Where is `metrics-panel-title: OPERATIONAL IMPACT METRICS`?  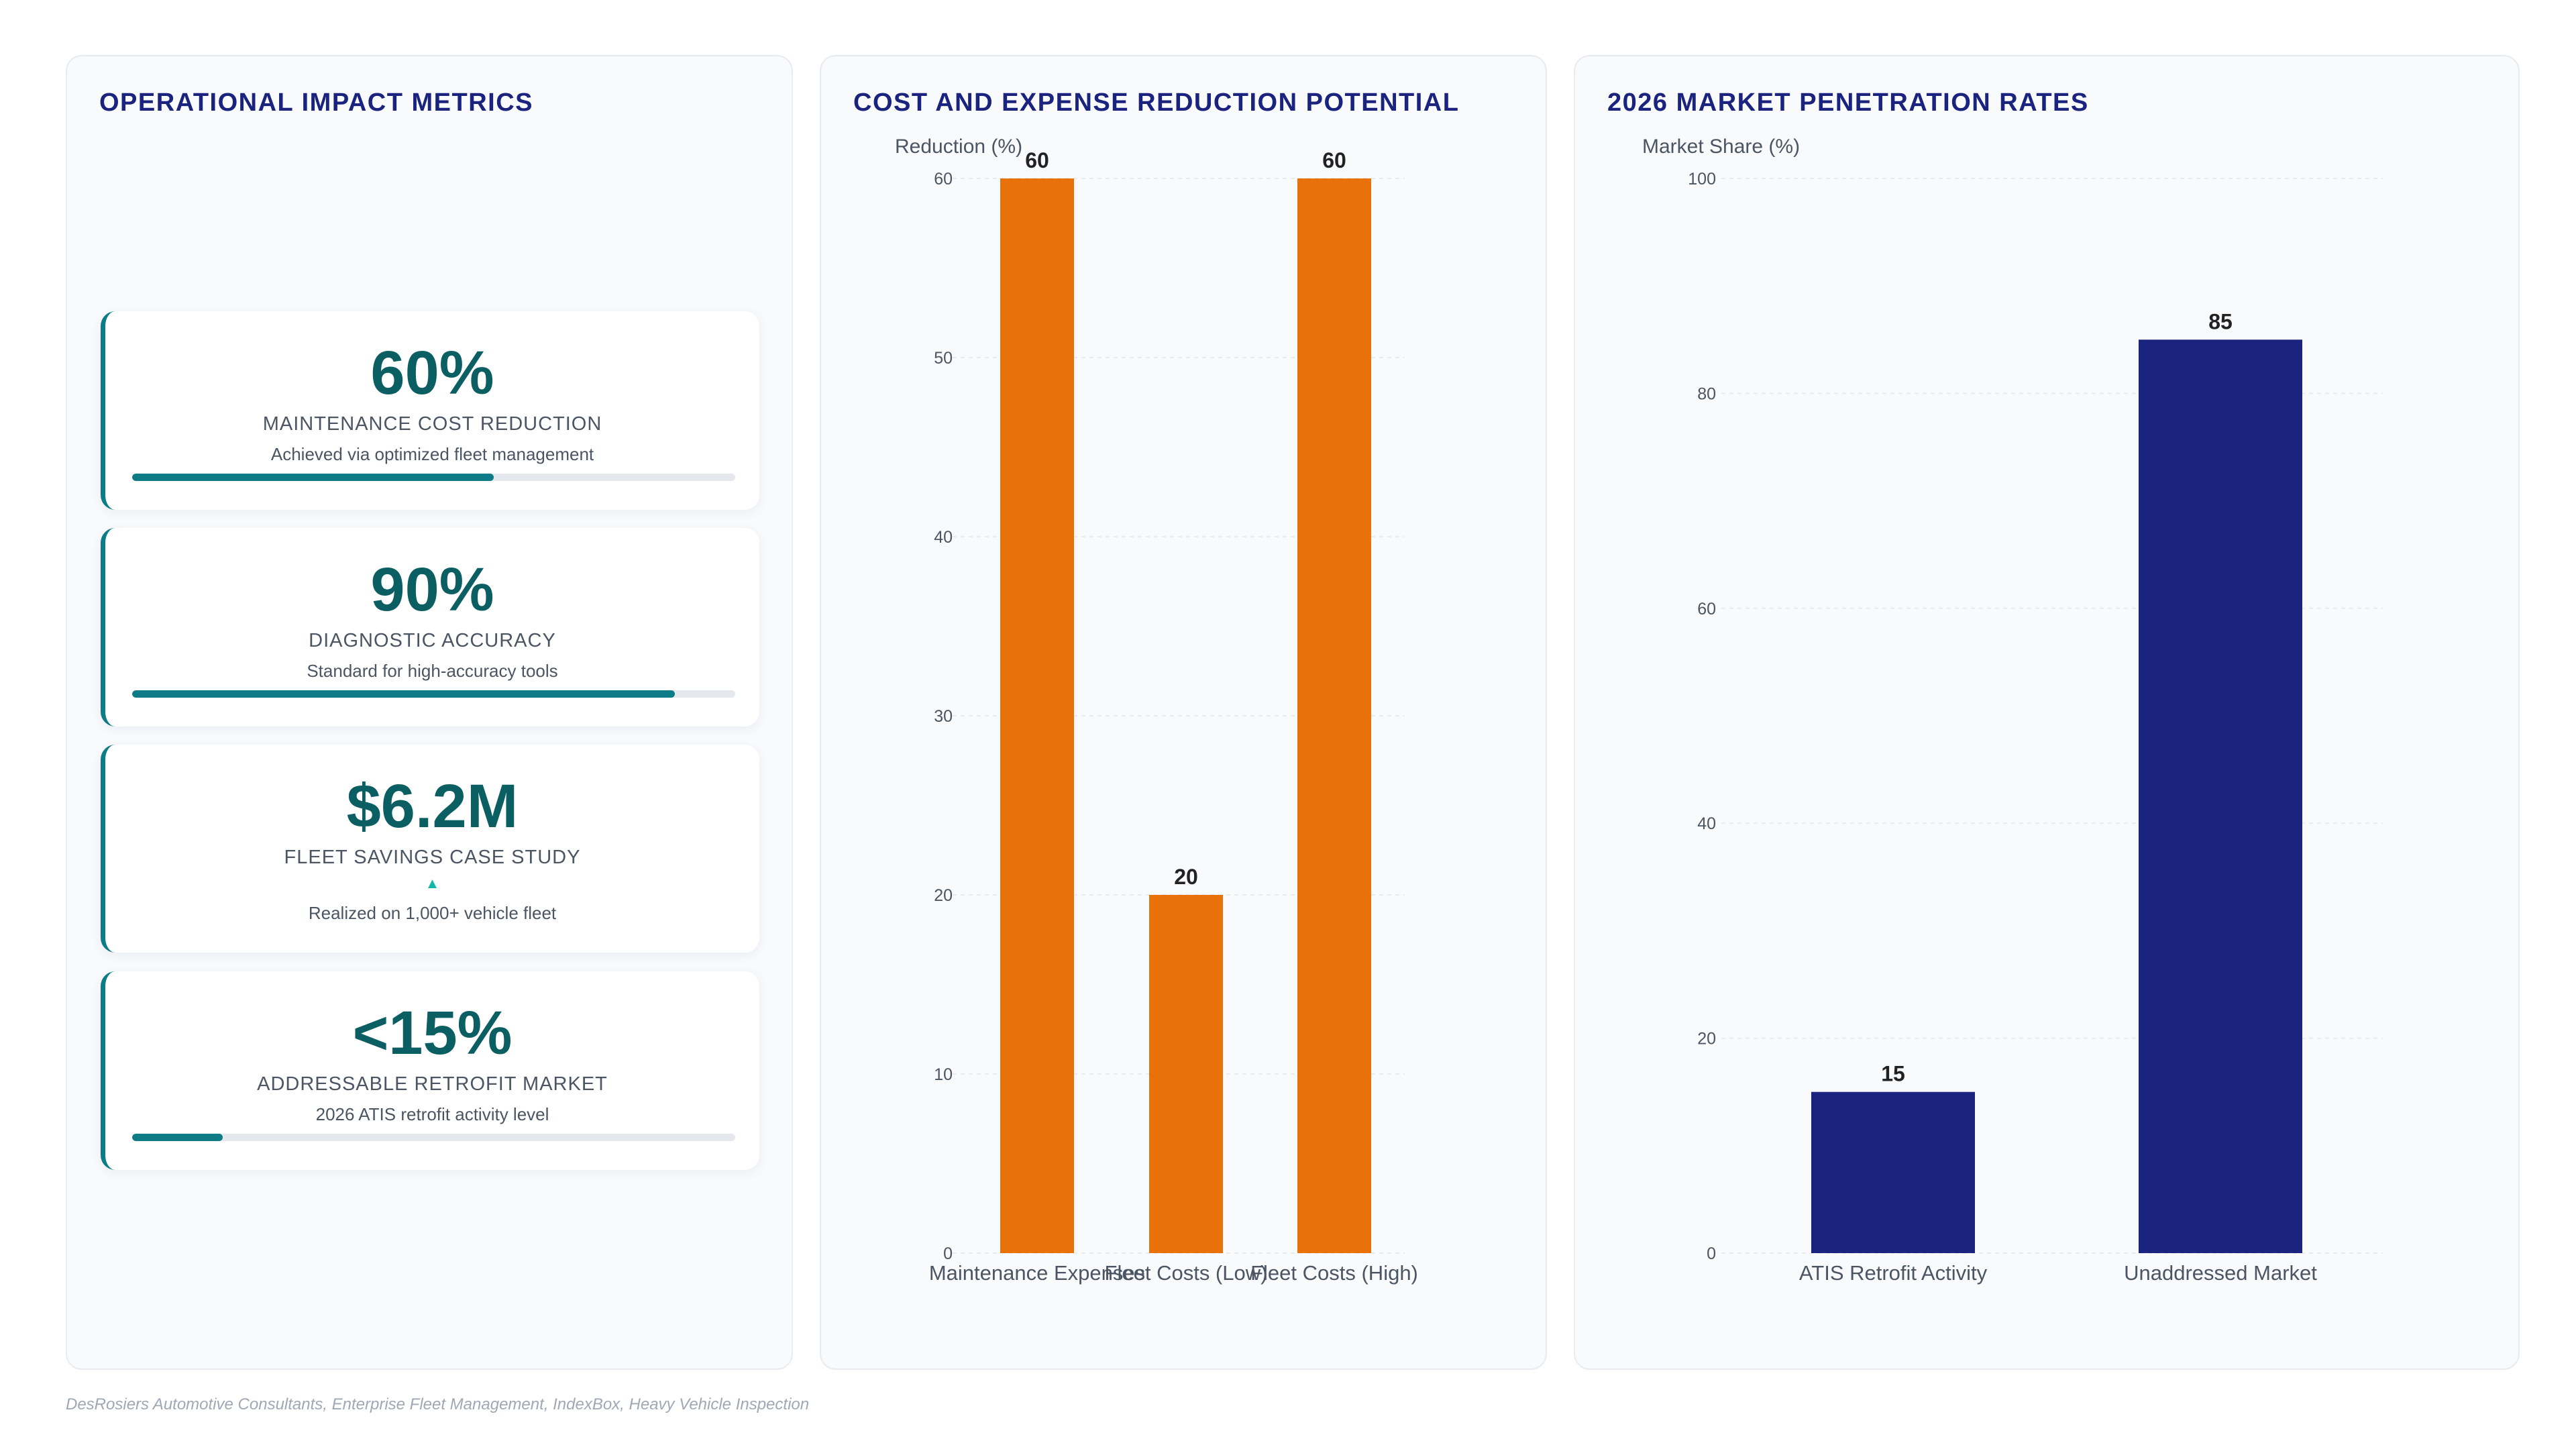
metrics-panel-title: OPERATIONAL IMPACT METRICS is located at coordinates (316, 103).